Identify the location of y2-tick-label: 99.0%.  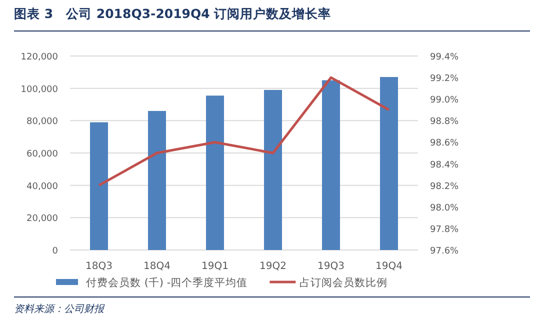
(445, 101).